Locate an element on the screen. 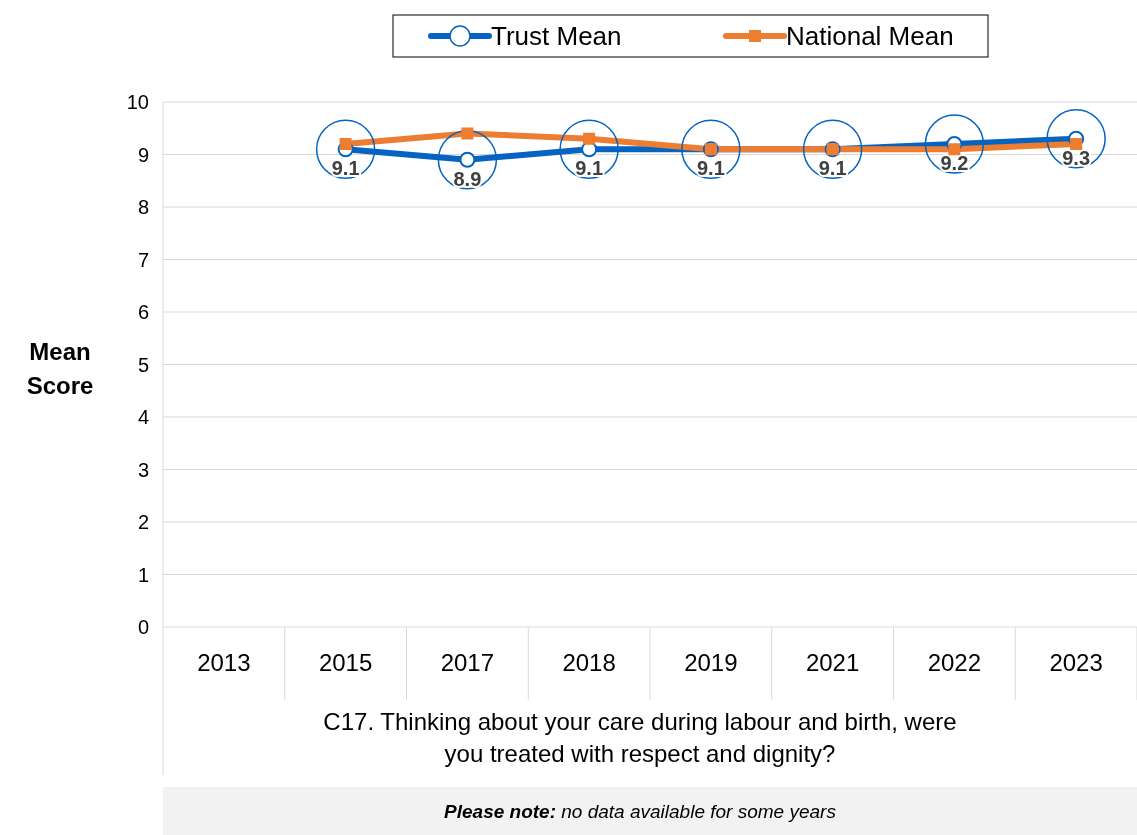 The image size is (1137, 835). x-tick-label: 2023 is located at coordinates (1076, 663).